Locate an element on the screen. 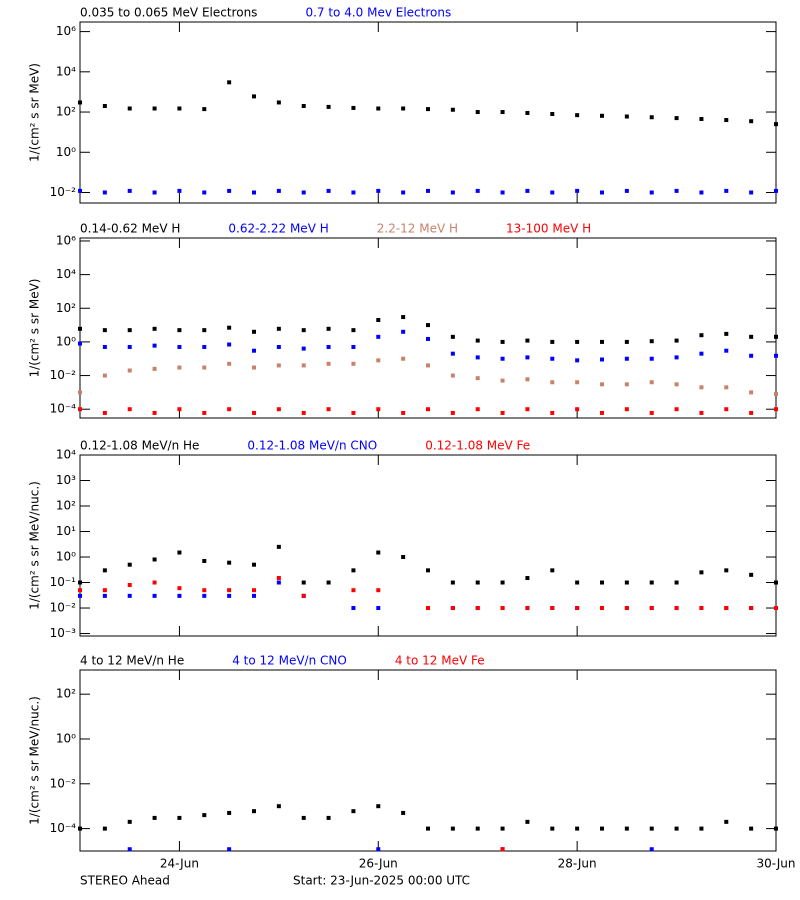 This screenshot has height=900, width=800. x-tick-label: 24-Jun is located at coordinates (179, 864).